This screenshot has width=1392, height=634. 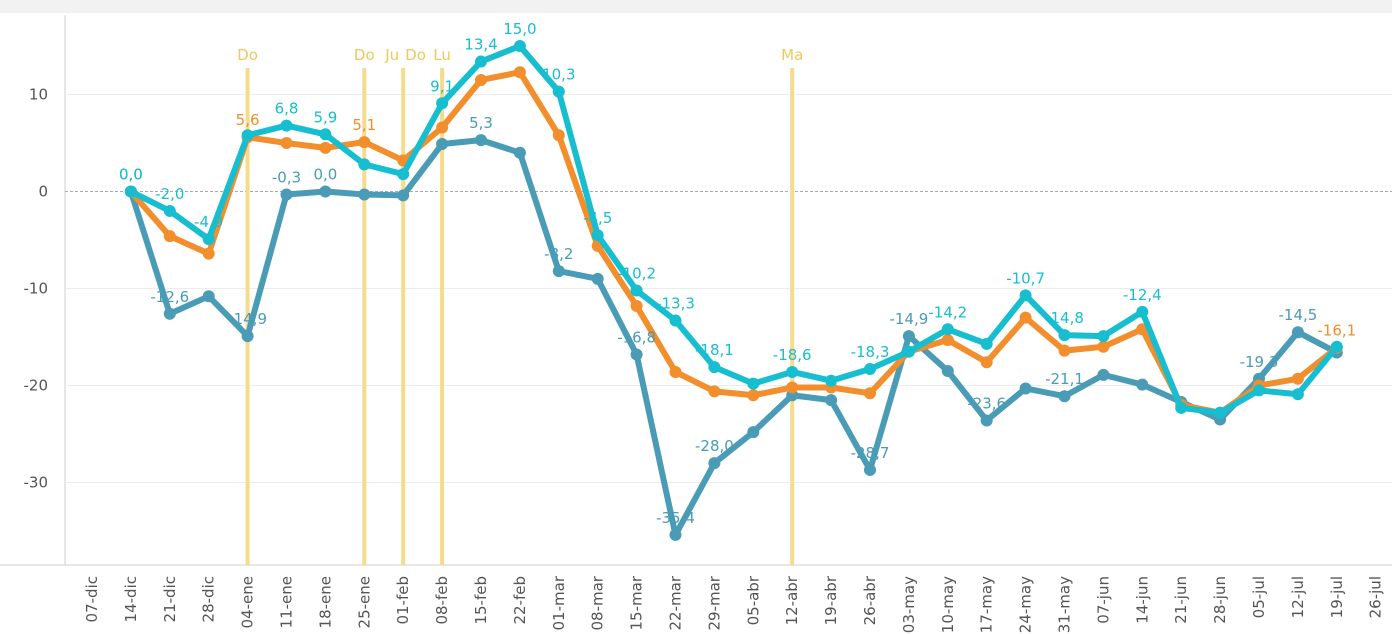 I want to click on data-label: -16,8, so click(x=636, y=338).